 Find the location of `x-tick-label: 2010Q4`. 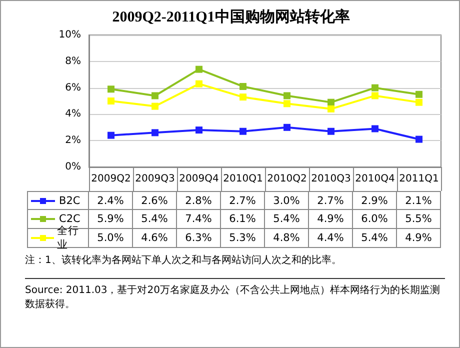

x-tick-label: 2010Q4 is located at coordinates (375, 179).